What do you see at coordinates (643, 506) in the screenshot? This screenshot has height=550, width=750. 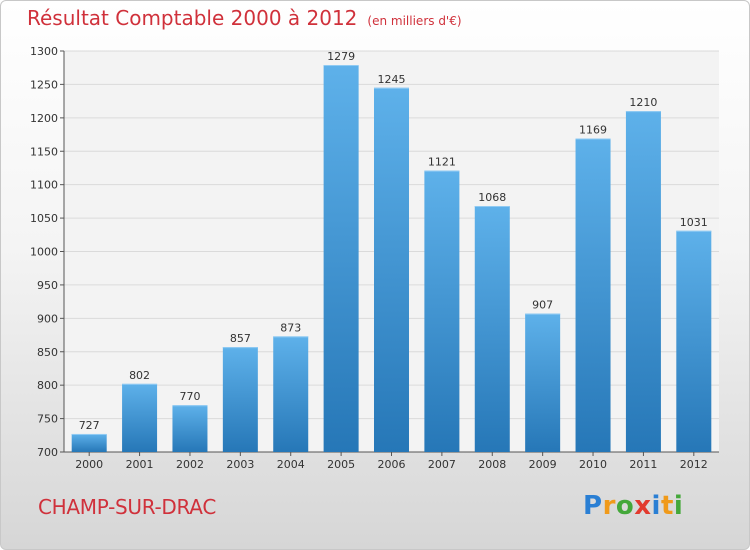 I see `logo-letter: x` at bounding box center [643, 506].